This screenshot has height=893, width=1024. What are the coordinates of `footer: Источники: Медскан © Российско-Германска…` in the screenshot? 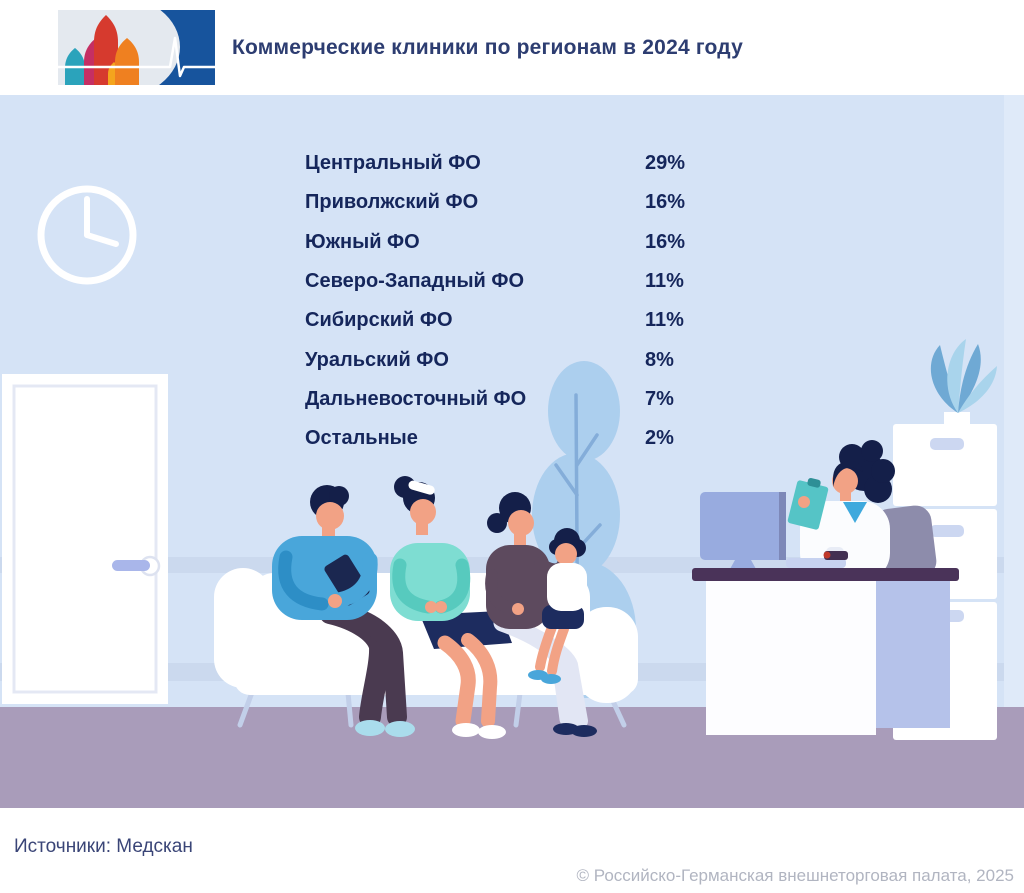 It's located at (512, 850).